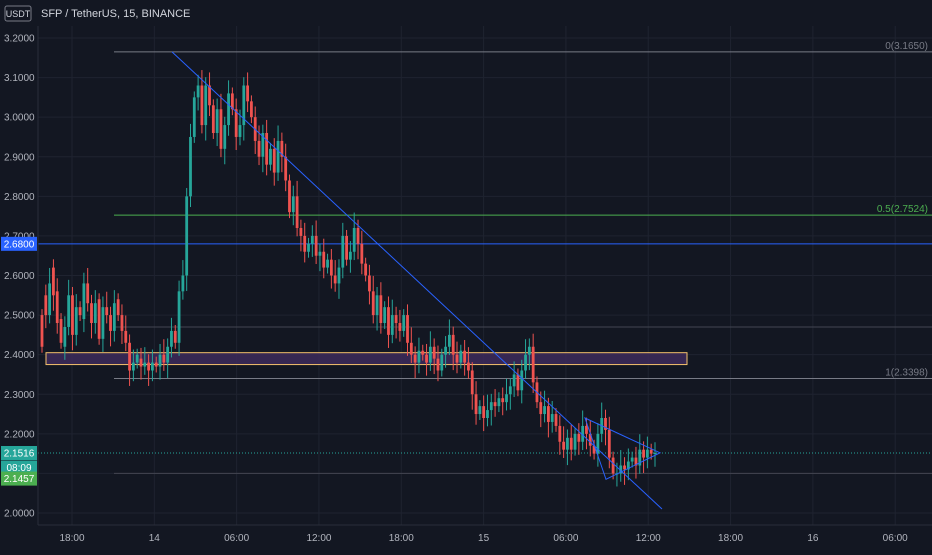 Image resolution: width=932 pixels, height=555 pixels. What do you see at coordinates (19, 78) in the screenshot?
I see `price-tick-label: 3.1000` at bounding box center [19, 78].